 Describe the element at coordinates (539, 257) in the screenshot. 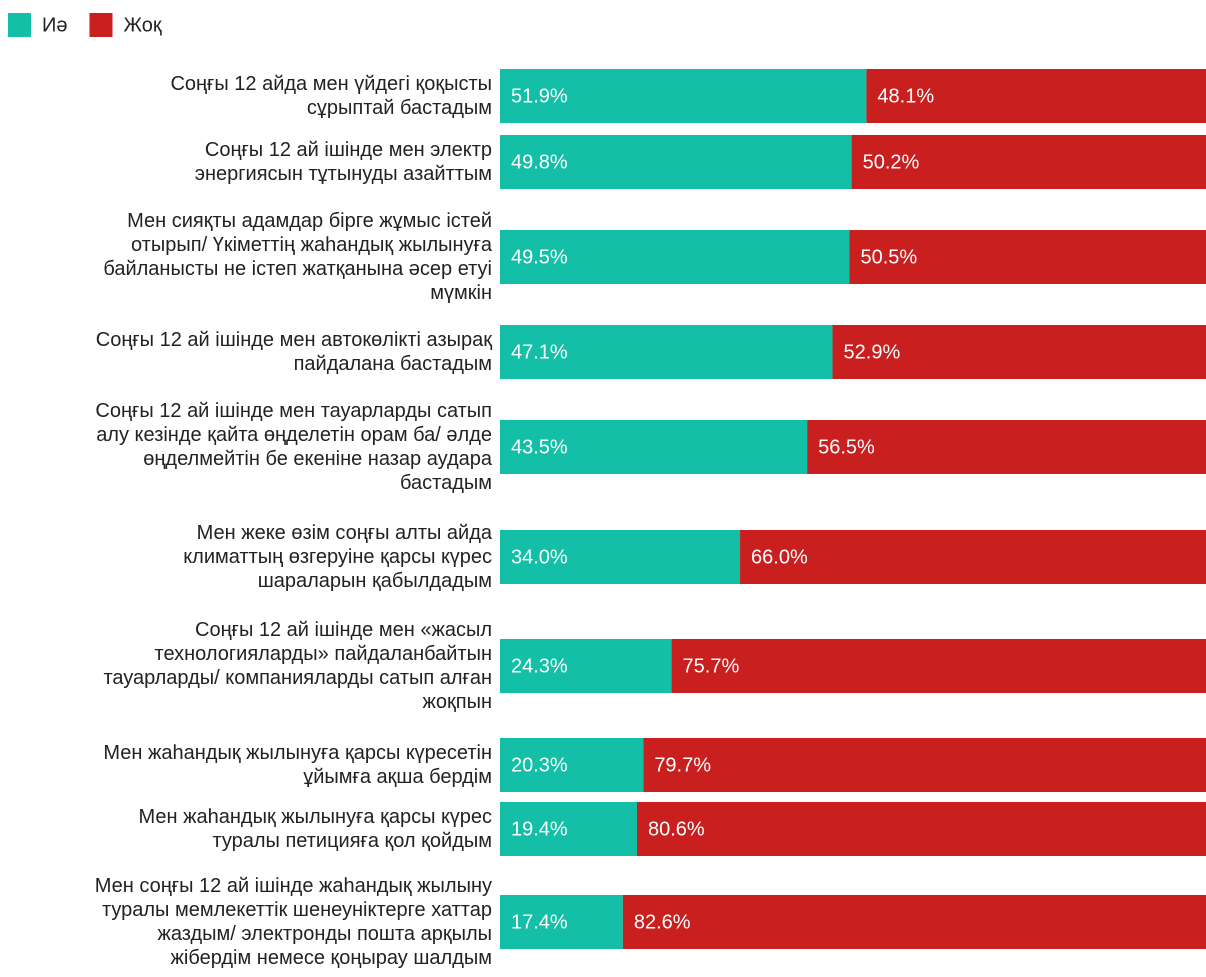

I see `value-label: 49.5%` at that location.